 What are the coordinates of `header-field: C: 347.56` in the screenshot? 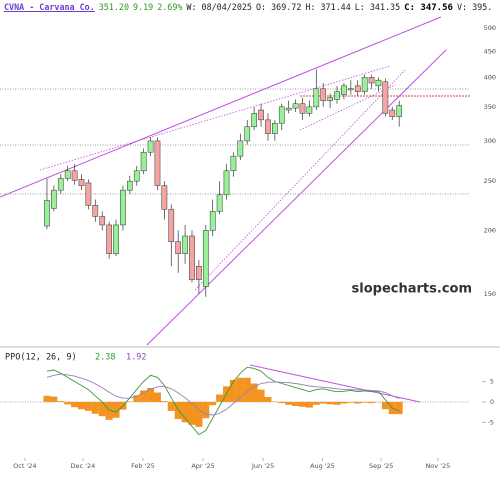 It's located at (428, 8).